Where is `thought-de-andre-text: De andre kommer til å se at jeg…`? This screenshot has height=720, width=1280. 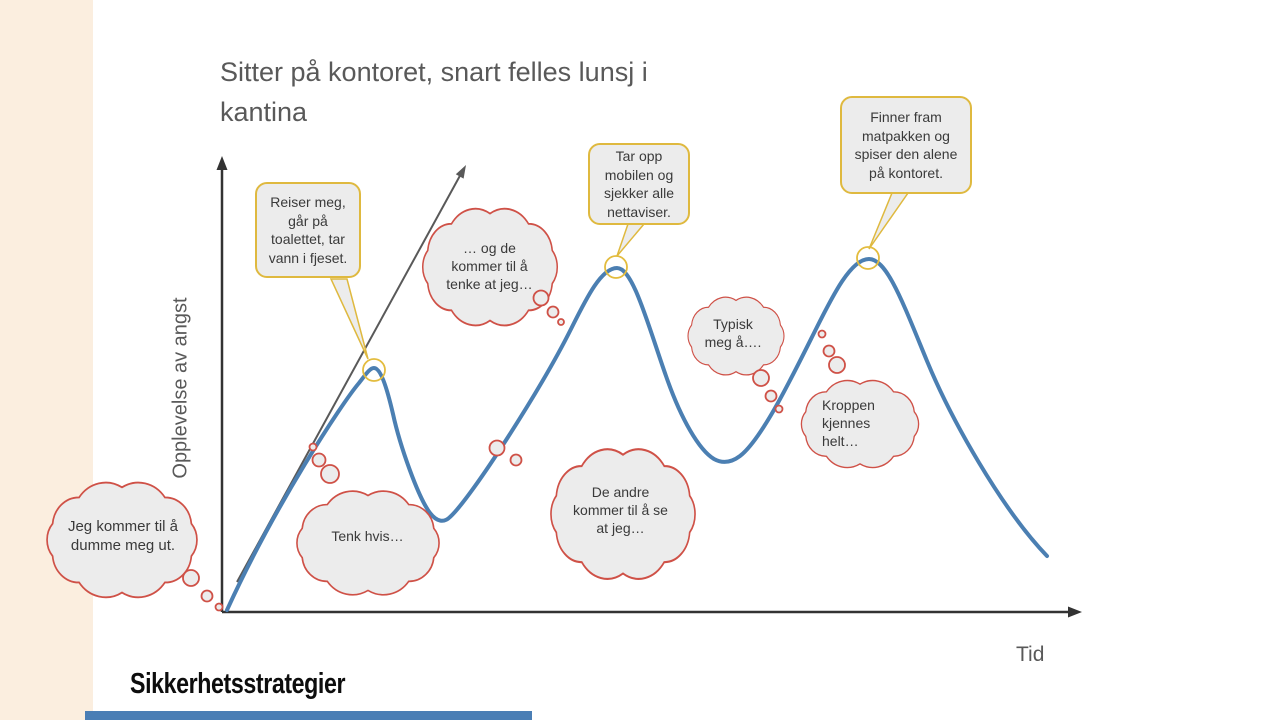 thought-de-andre-text: De andre kommer til å se at jeg… is located at coordinates (620, 510).